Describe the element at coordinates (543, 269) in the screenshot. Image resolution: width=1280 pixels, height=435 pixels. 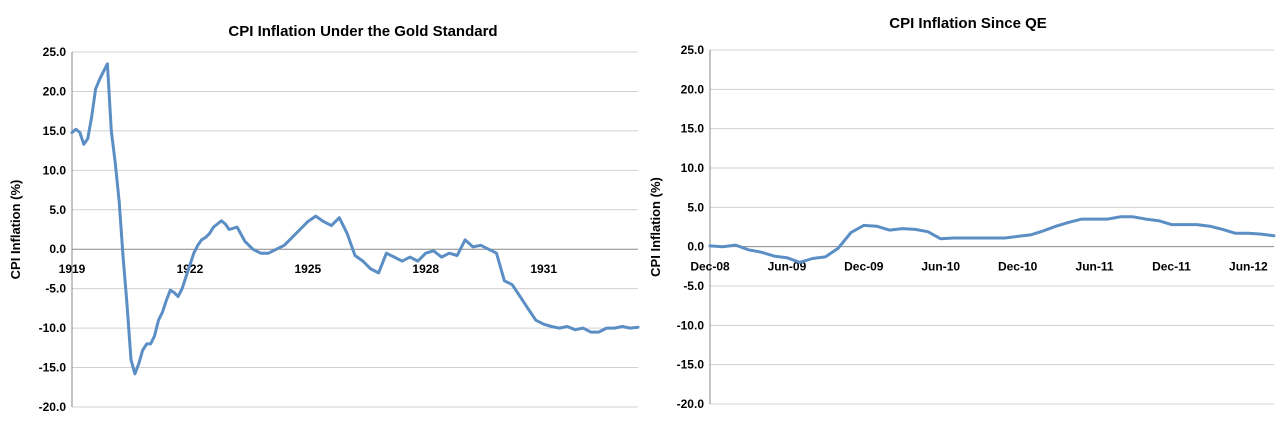
I see `gold-chart-x-tick-label: 1931` at that location.